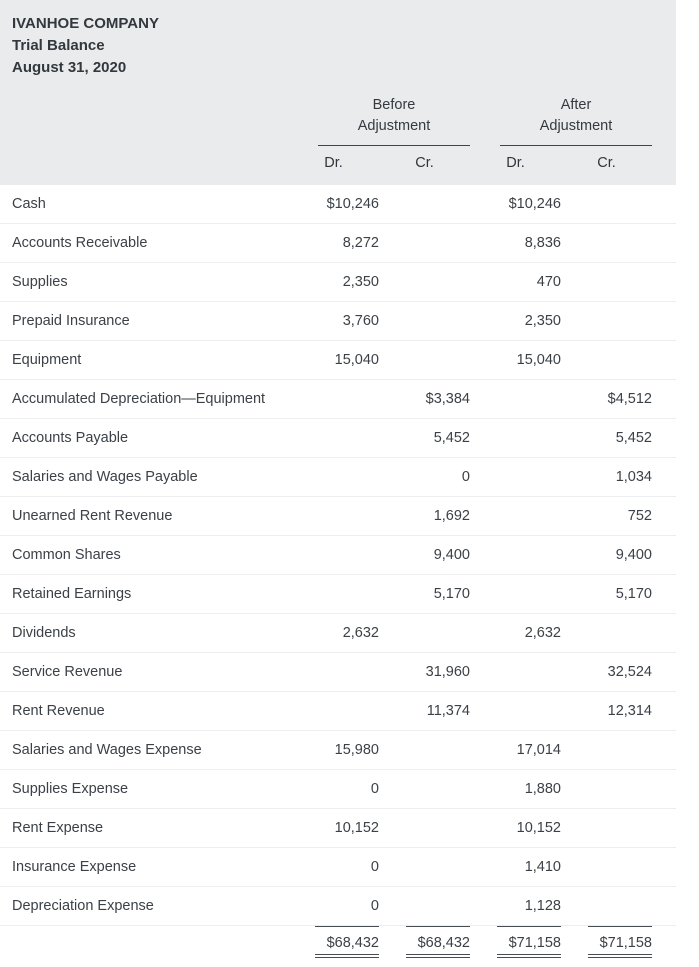 The width and height of the screenshot is (699, 967). I want to click on total-after-dr: $71,158, so click(515, 942).